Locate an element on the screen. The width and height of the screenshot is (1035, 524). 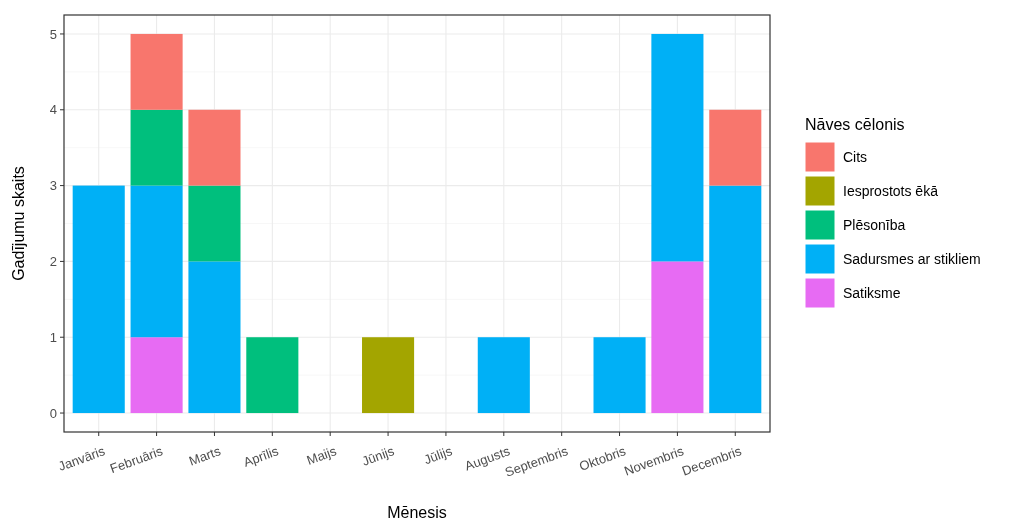
legend-label: Satiksme is located at coordinates (872, 292).